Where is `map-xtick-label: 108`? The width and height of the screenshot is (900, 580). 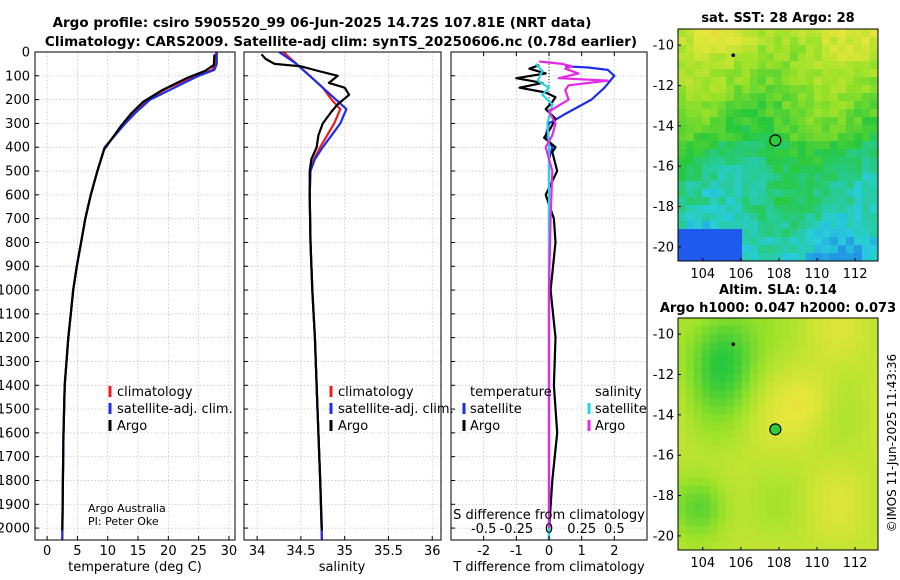
map-xtick-label: 108 is located at coordinates (779, 274).